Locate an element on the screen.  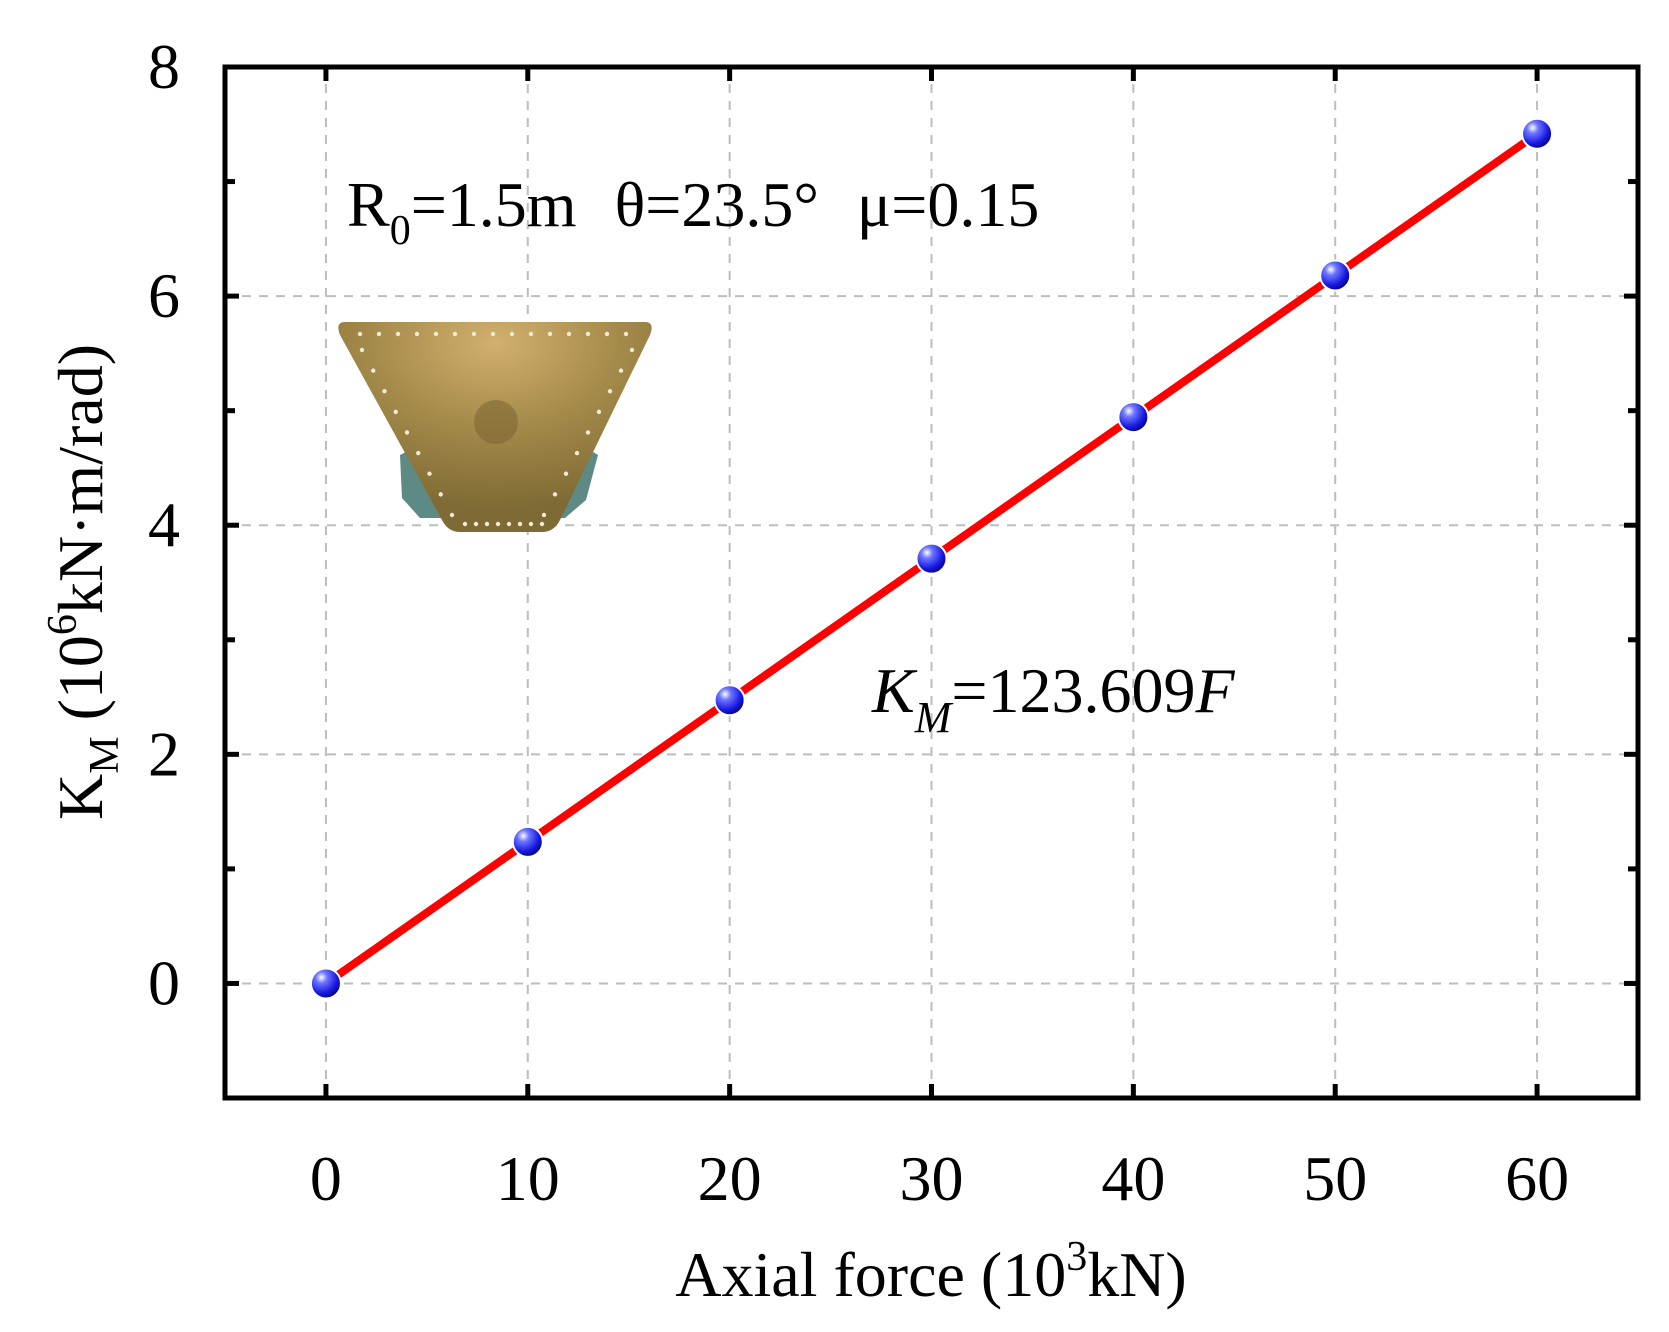
x-axis-title: Axial force (103kN) is located at coordinates (930, 1272).